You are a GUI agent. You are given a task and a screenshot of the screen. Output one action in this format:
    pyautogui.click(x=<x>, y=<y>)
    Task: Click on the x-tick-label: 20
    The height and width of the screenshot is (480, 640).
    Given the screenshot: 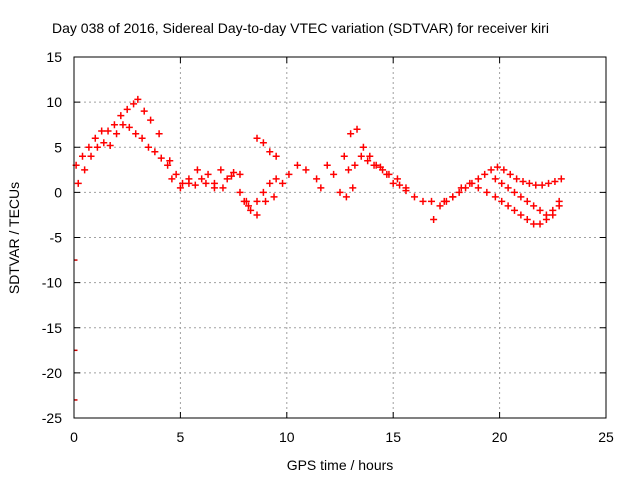 What is the action you would take?
    pyautogui.click(x=500, y=437)
    